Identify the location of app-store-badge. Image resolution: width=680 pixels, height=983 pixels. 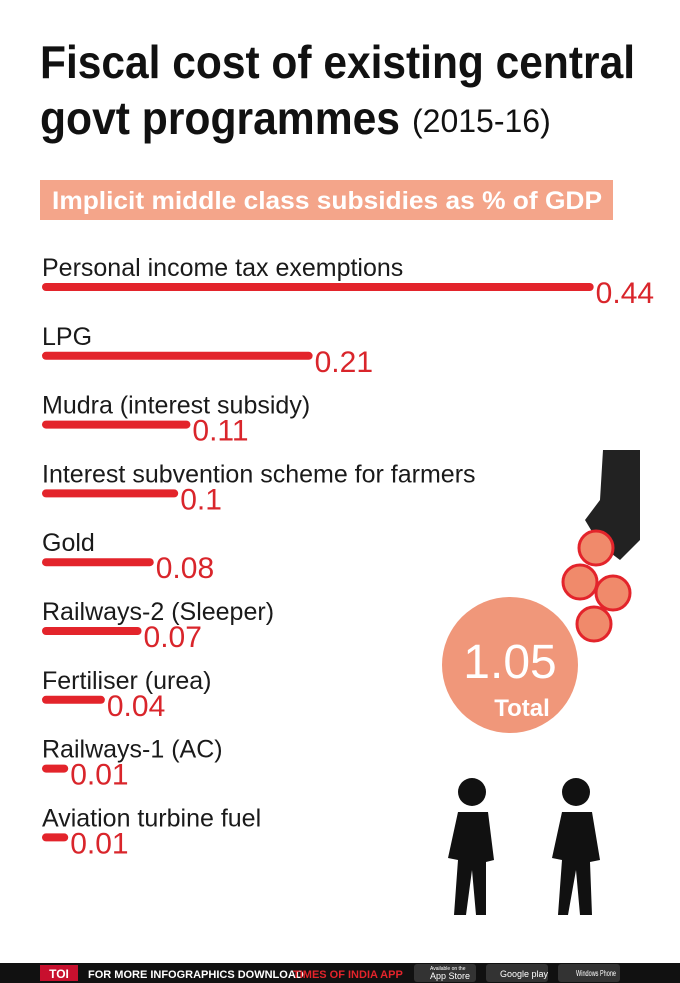
(445, 973).